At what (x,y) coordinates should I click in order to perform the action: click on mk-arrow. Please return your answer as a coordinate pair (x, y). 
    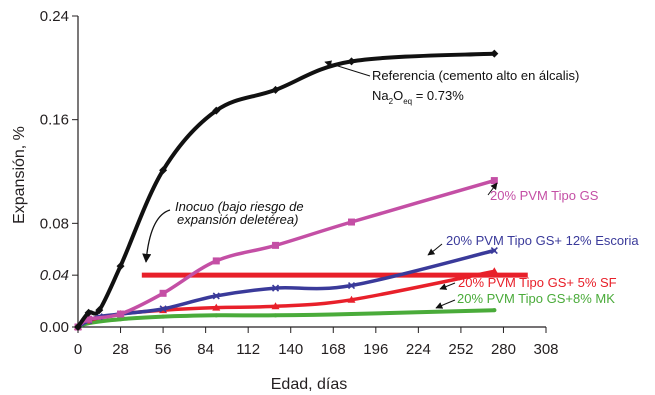
    Looking at the image, I should click on (445, 304).